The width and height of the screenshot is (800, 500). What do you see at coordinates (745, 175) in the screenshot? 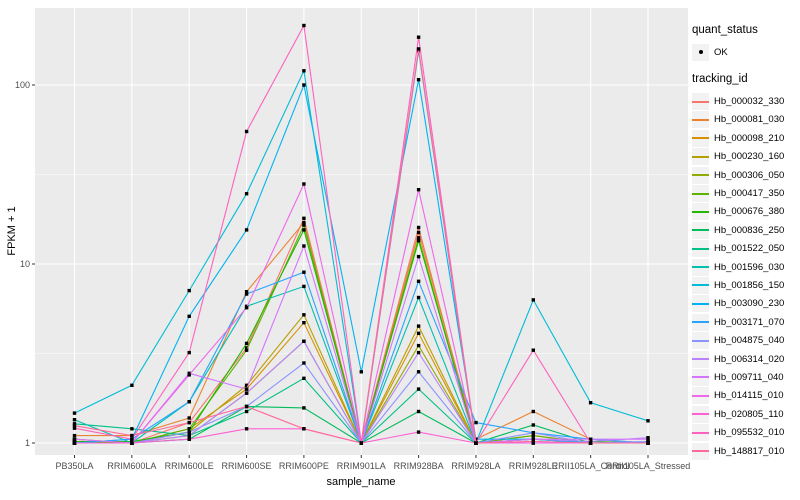
I see `legend-item-Hb_000306_050: Hb_000306_050` at bounding box center [745, 175].